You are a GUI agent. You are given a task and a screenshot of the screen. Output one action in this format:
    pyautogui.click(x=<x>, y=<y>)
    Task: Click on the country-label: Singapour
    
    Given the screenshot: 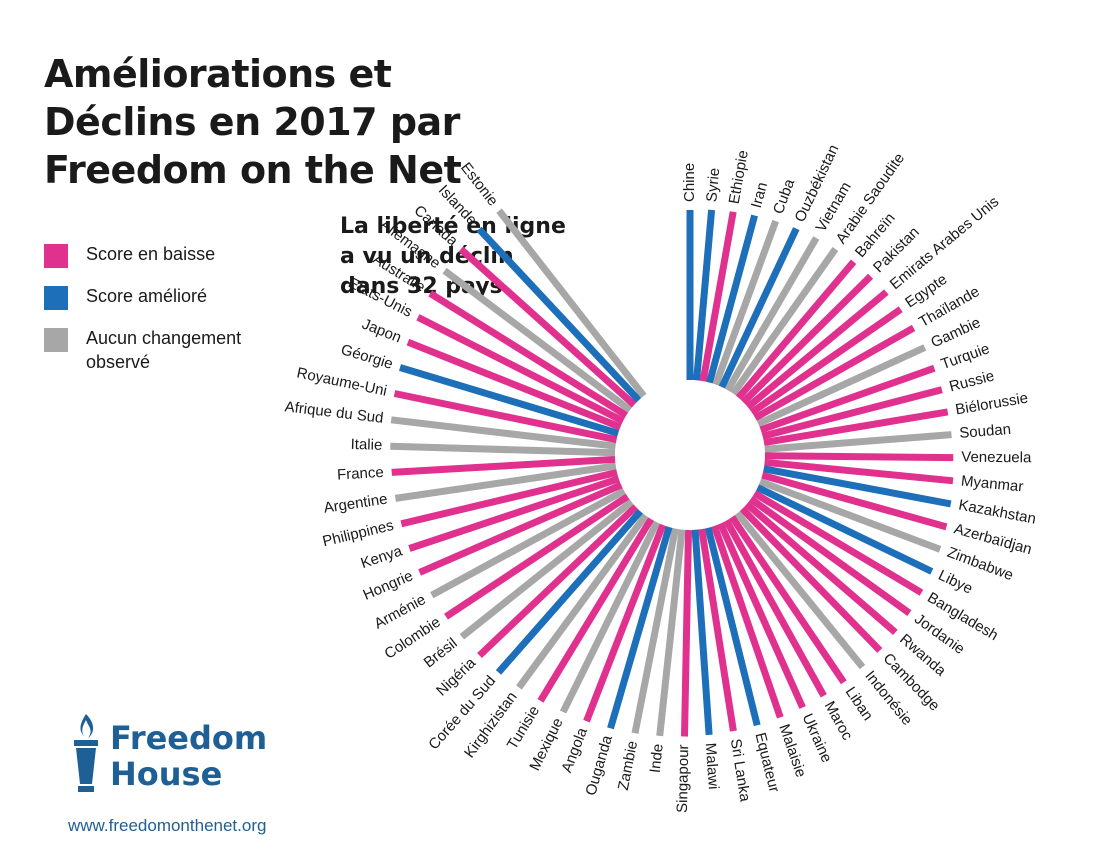 What is the action you would take?
    pyautogui.click(x=683, y=778)
    